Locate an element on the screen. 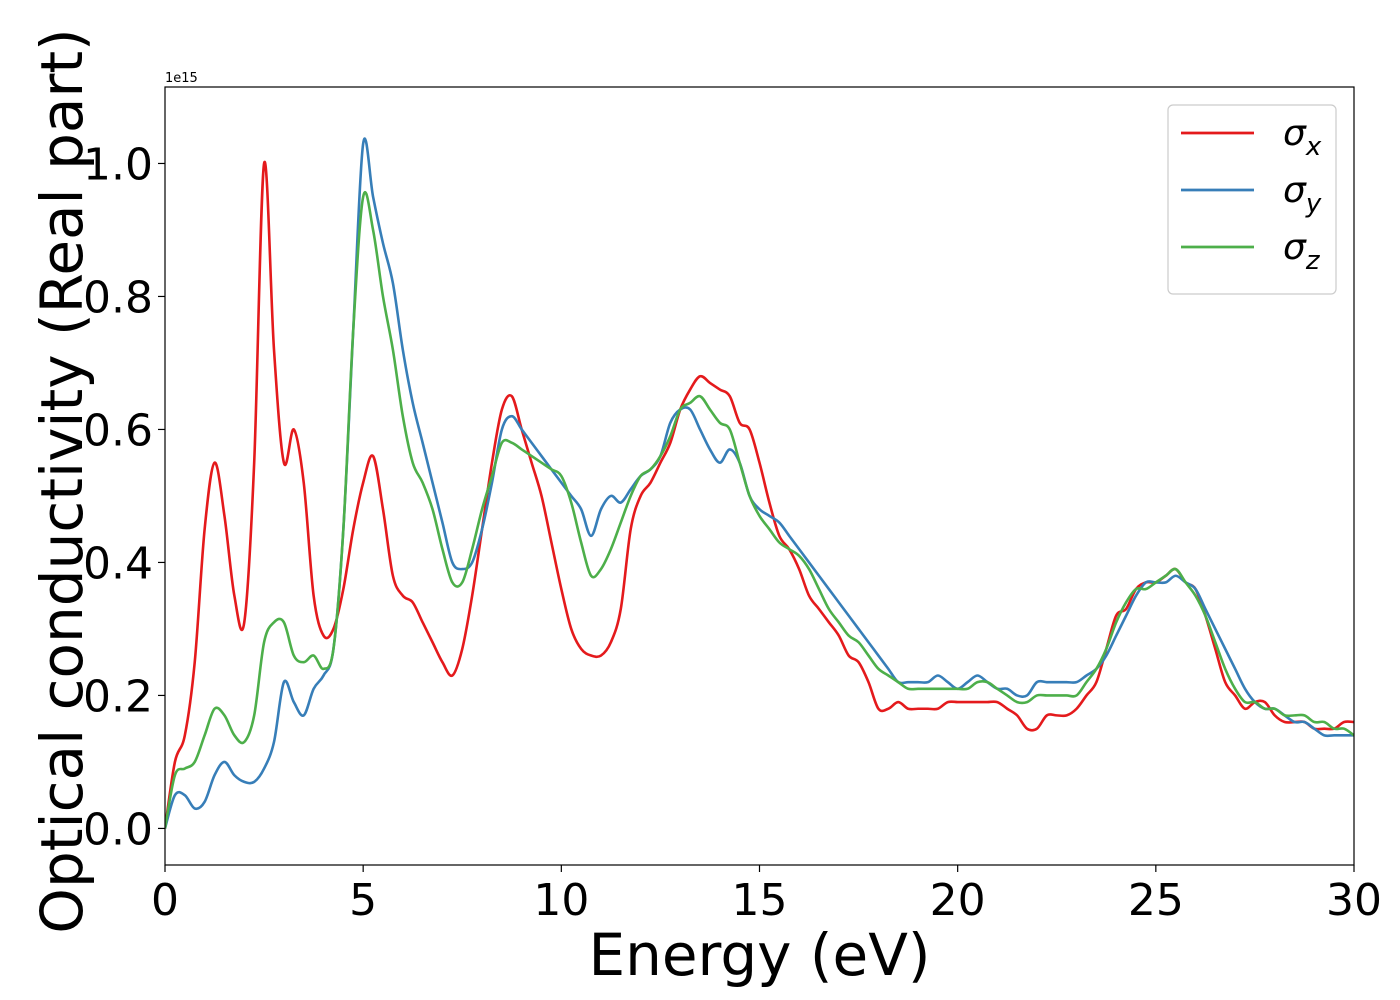 Image resolution: width=1400 pixels, height=1000 pixels. y-offset-label: 1e15 is located at coordinates (181, 78).